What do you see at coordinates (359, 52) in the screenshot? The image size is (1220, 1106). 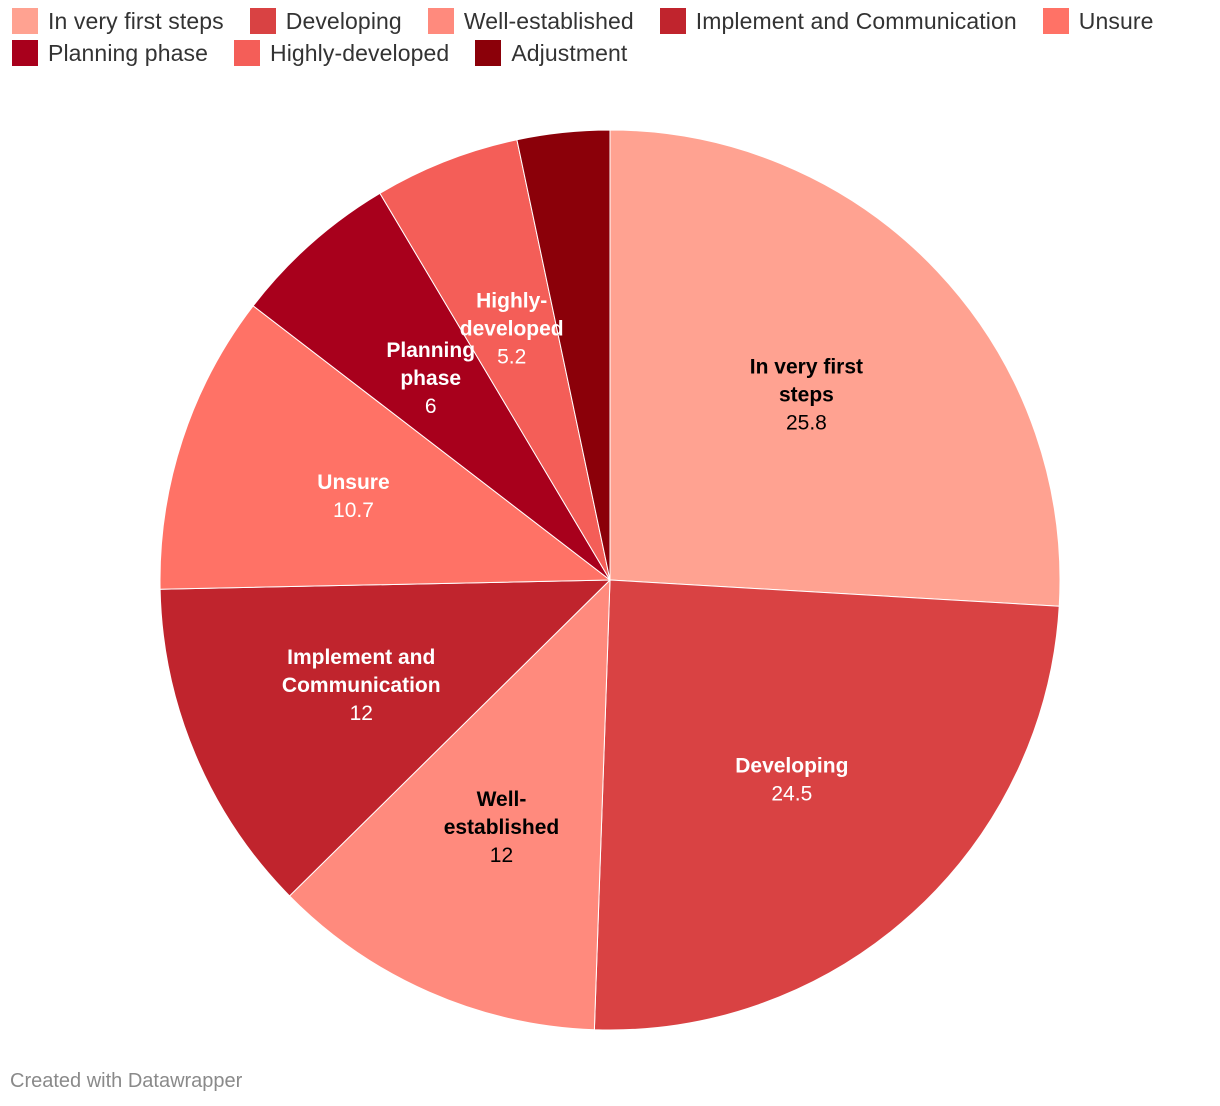 I see `legend-label: Highly-developed` at bounding box center [359, 52].